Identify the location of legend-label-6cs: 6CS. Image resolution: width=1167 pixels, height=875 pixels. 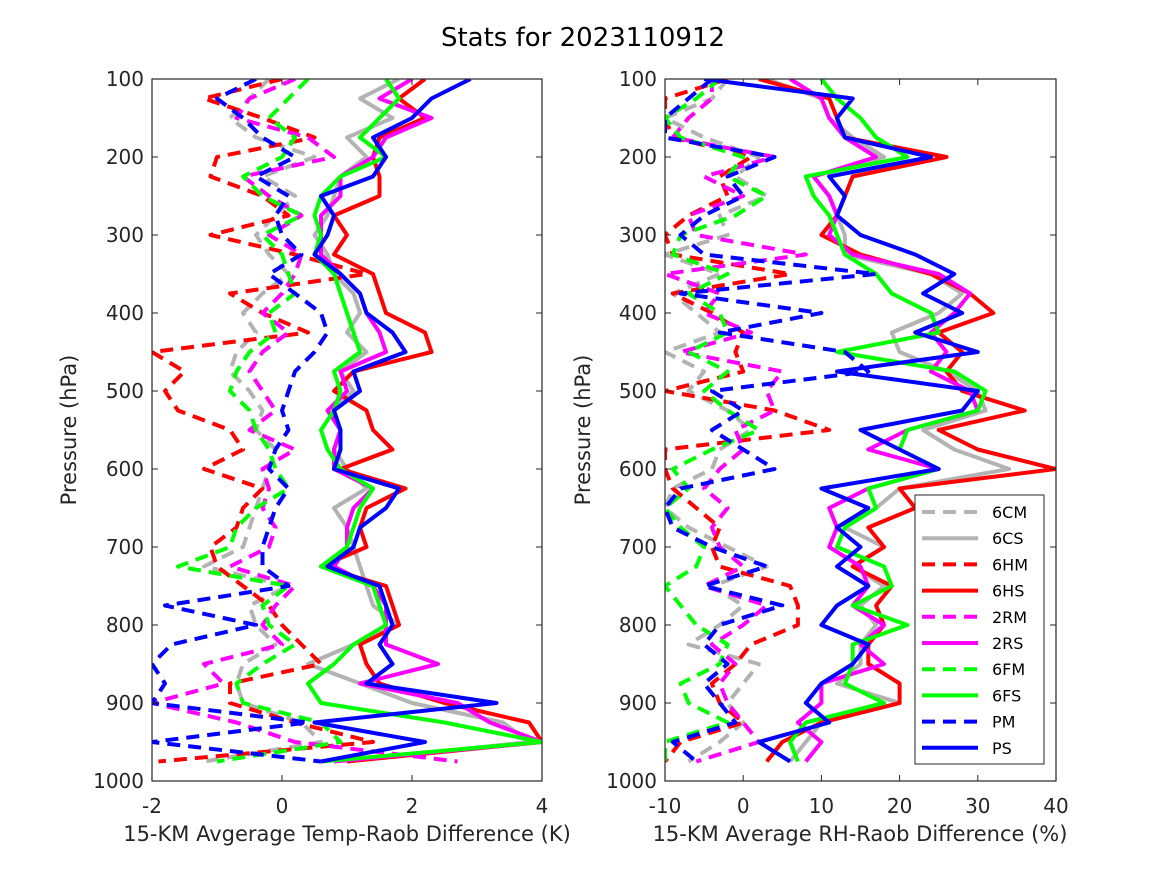
(1008, 538).